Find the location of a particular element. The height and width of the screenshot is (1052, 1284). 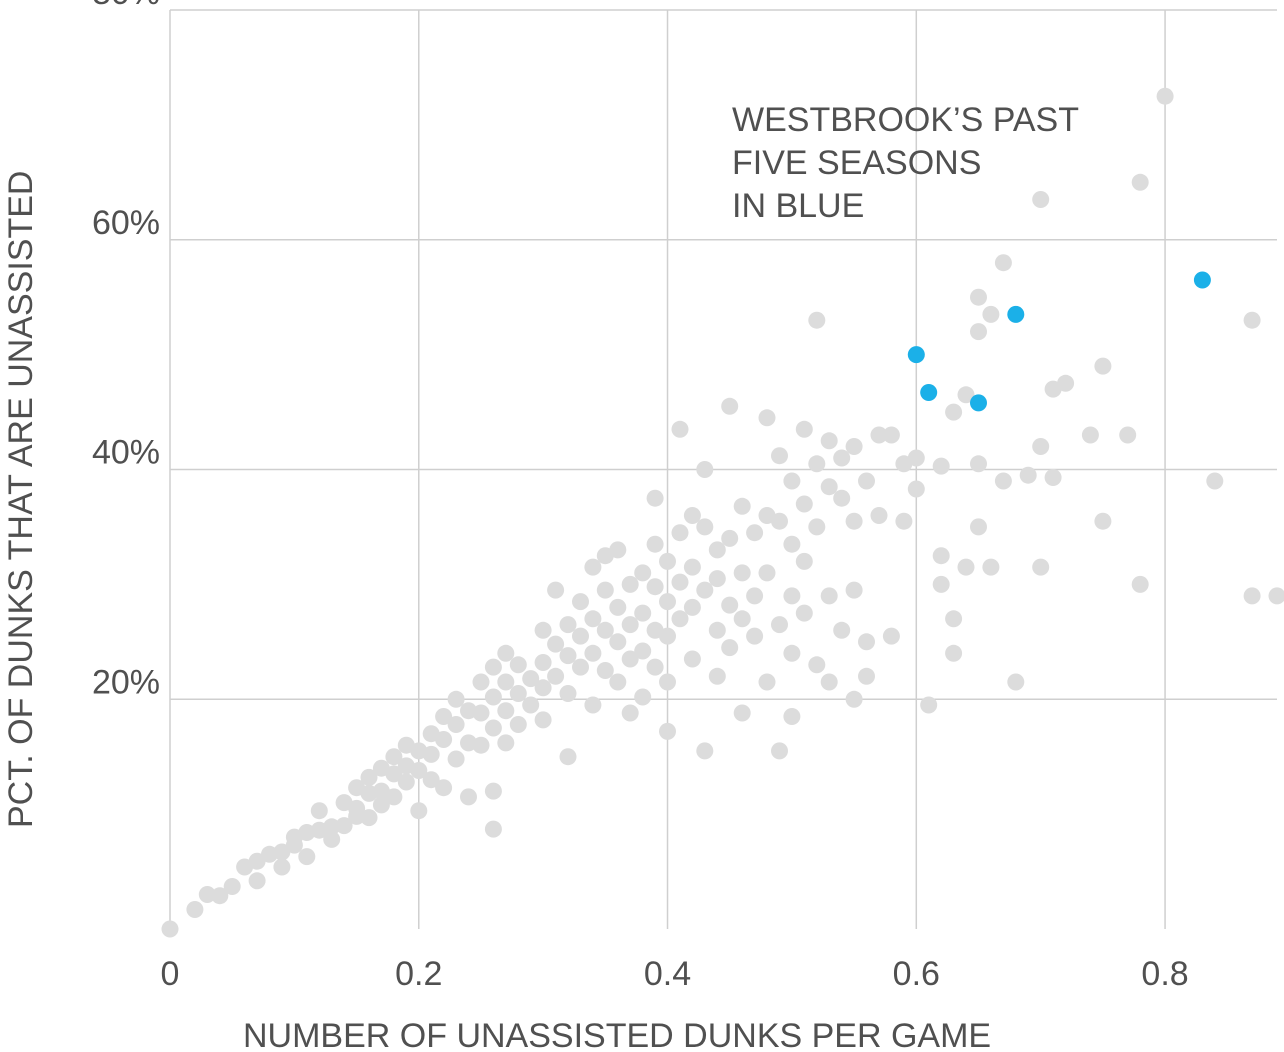

x-tick-label: 0.2 is located at coordinates (418, 974).